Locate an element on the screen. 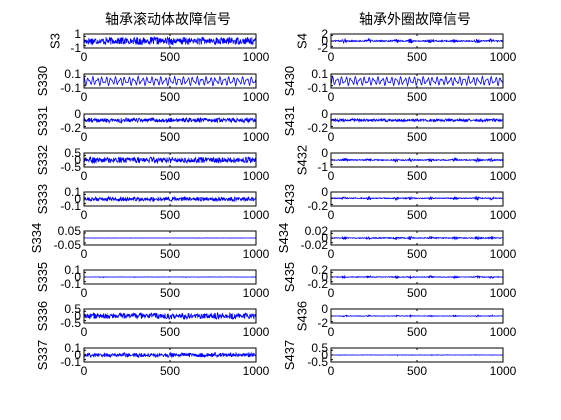  subplot-s336: 0 500 1000 -0.500.5 S336 is located at coordinates (152, 320).